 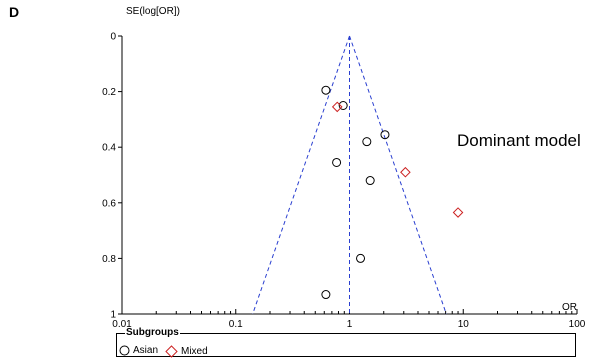 I want to click on y-axis-label: SE(log[OR]), so click(x=153, y=11).